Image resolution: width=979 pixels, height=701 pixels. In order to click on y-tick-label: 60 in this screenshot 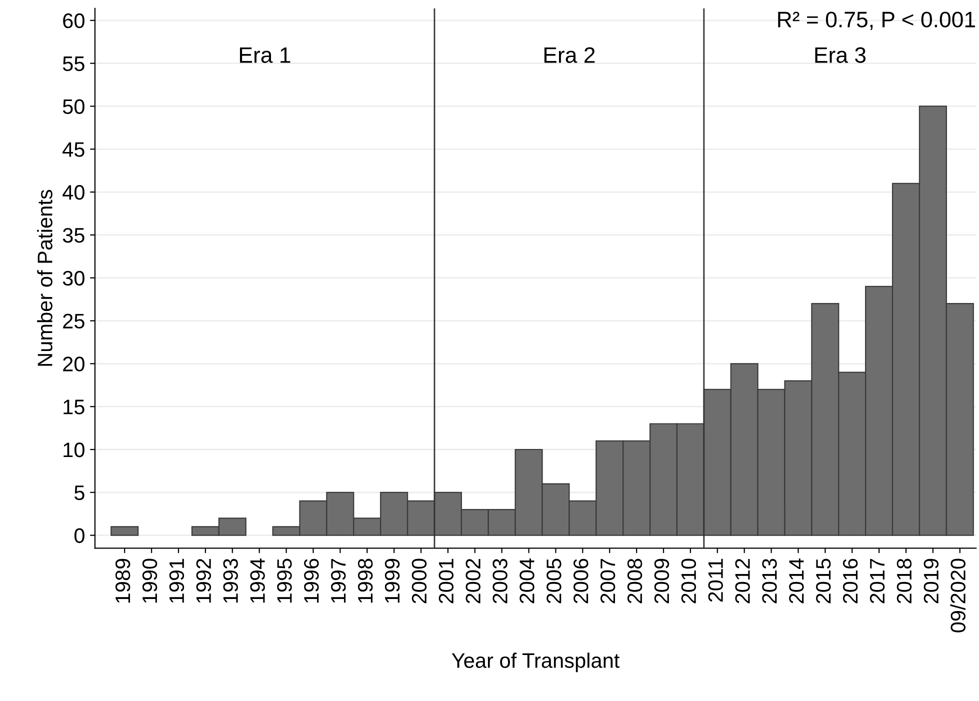, I will do `click(73, 20)`.